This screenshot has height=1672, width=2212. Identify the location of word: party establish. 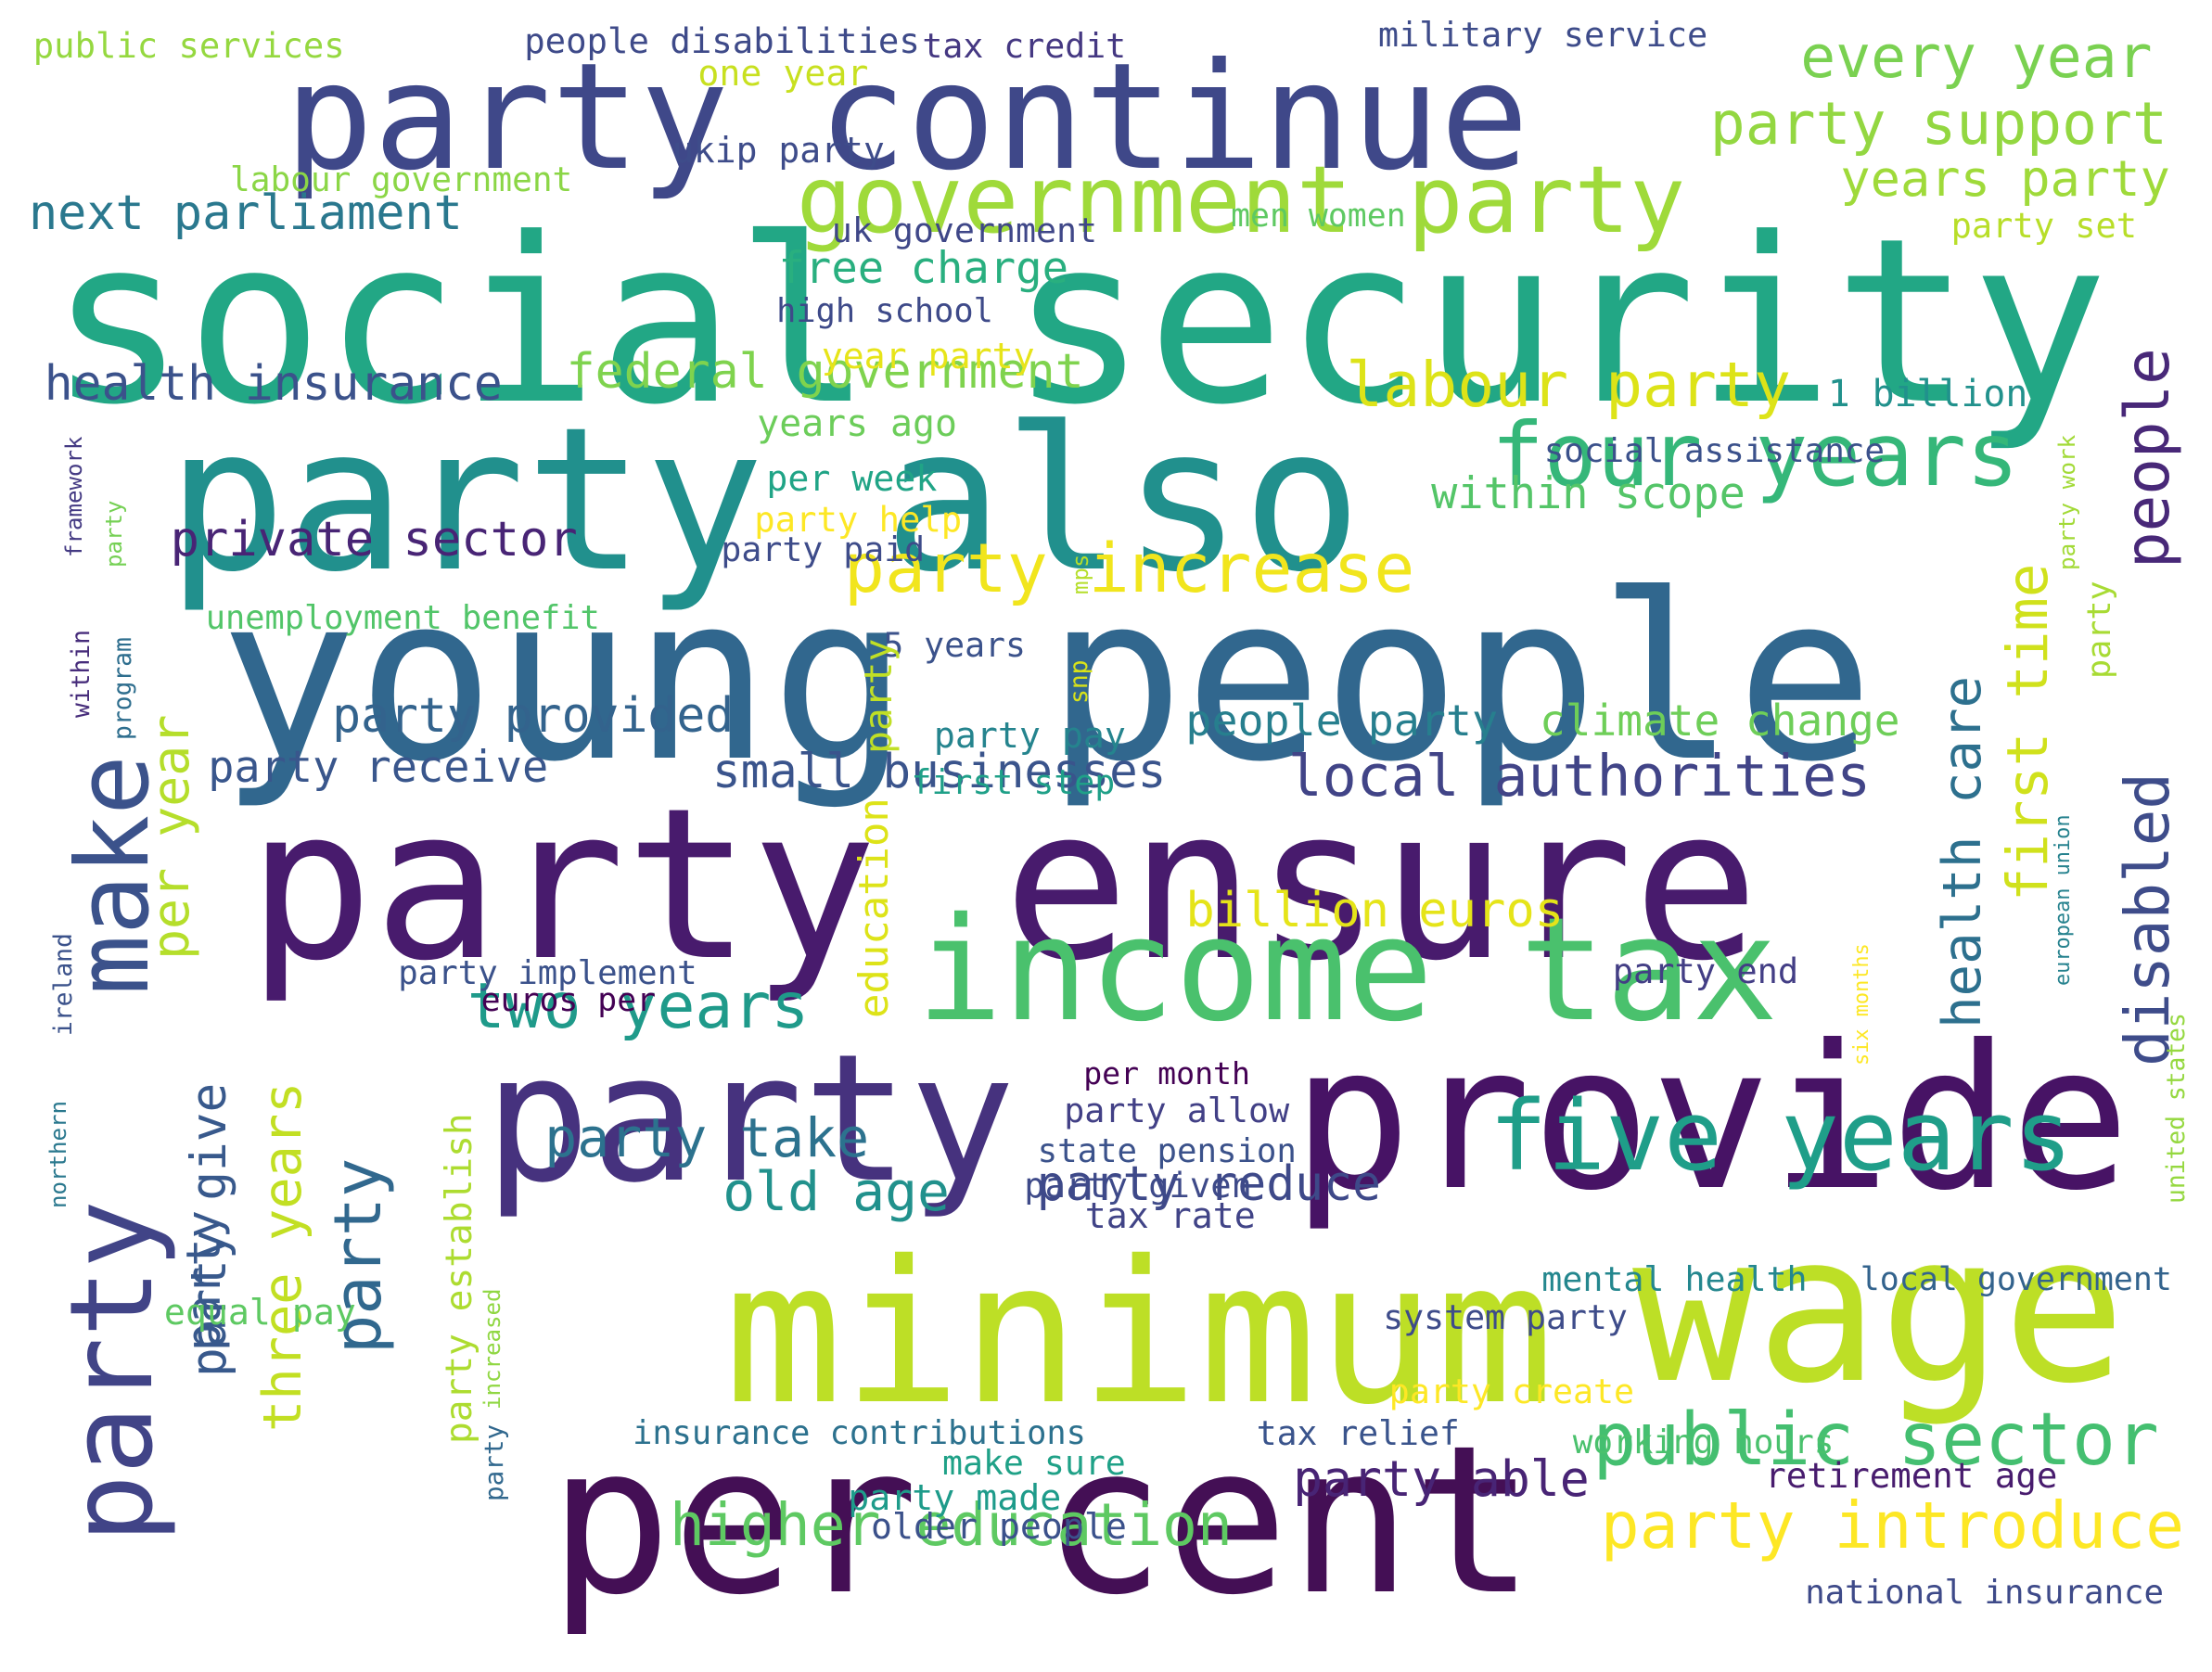
(460, 1278).